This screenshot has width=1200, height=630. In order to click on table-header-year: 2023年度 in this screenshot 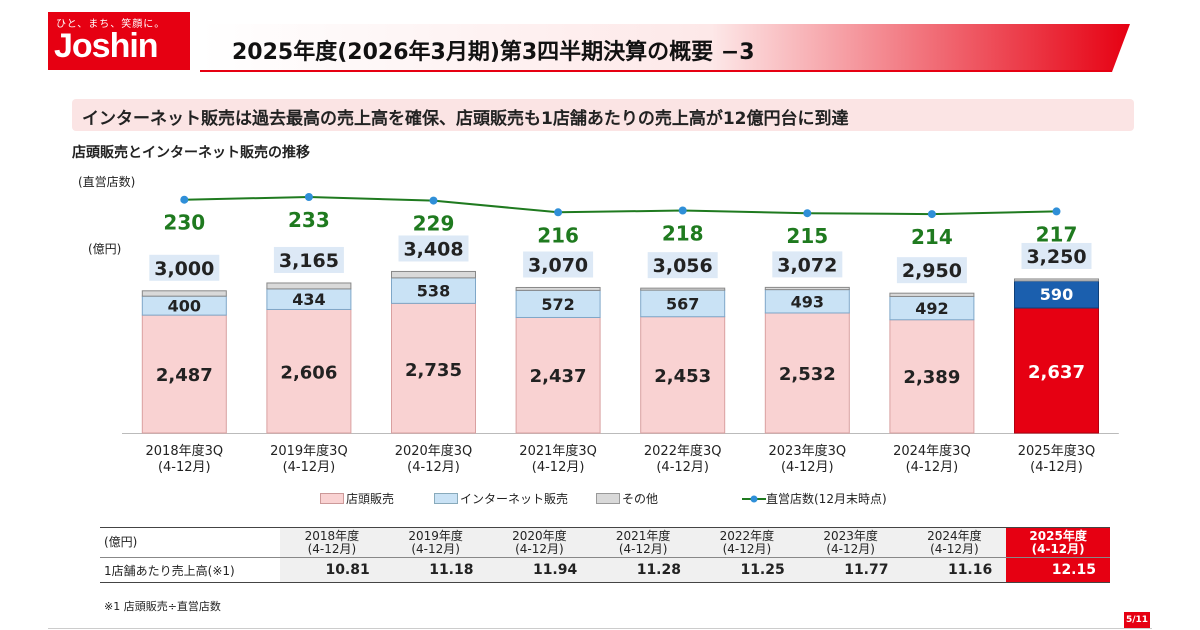, I will do `click(850, 535)`.